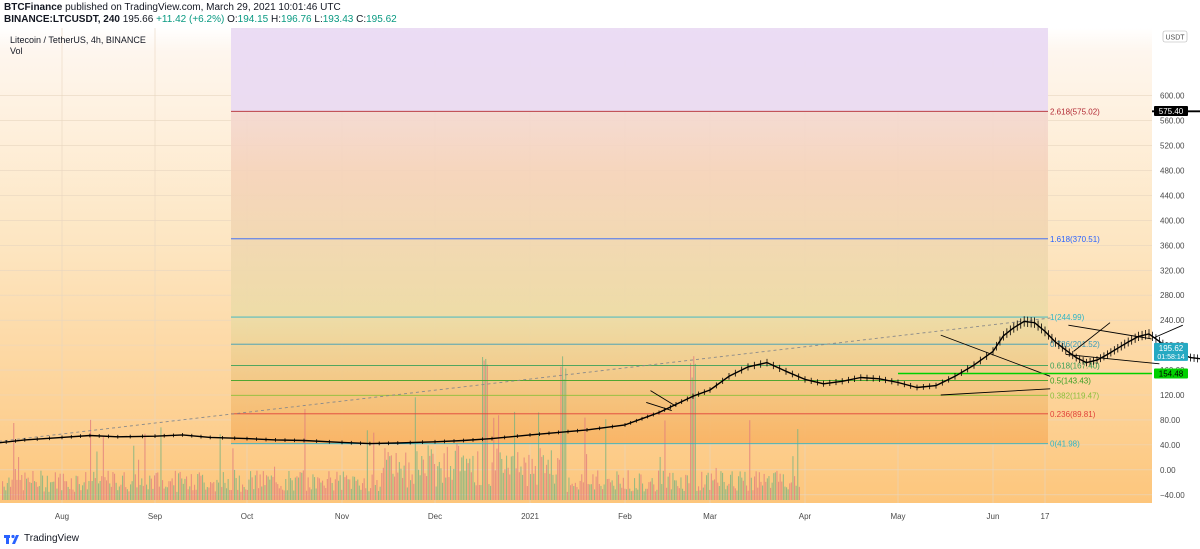 This screenshot has height=549, width=1200. I want to click on footer: TradingView, so click(600, 539).